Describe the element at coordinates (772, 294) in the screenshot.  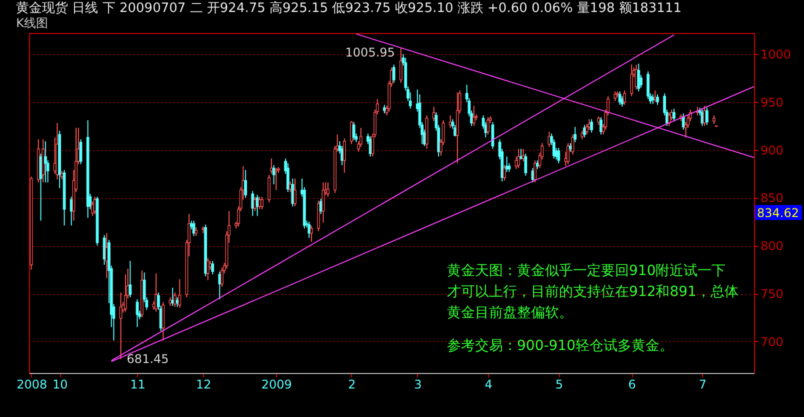
I see `y-tick-label: 750` at that location.